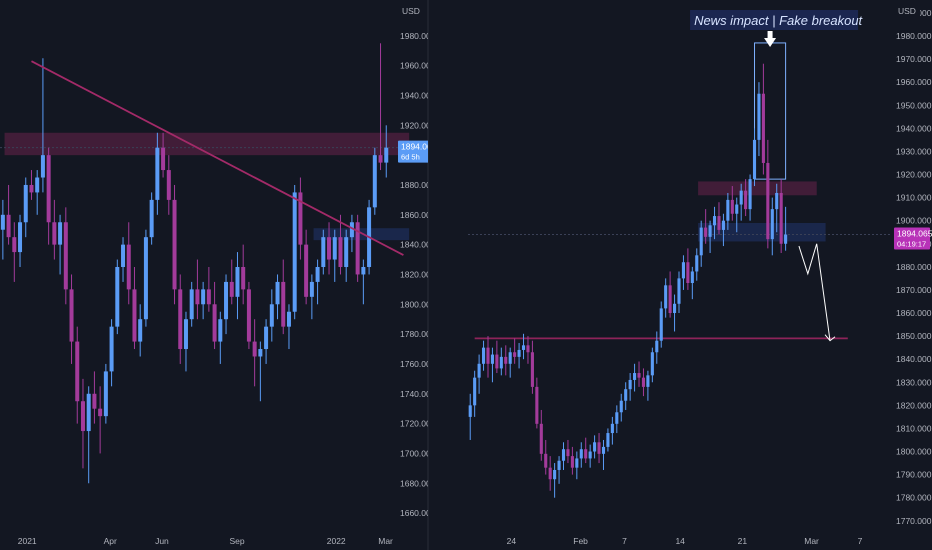 The image size is (932, 550). I want to click on y-tick-label: 1920.00, so click(414, 125).